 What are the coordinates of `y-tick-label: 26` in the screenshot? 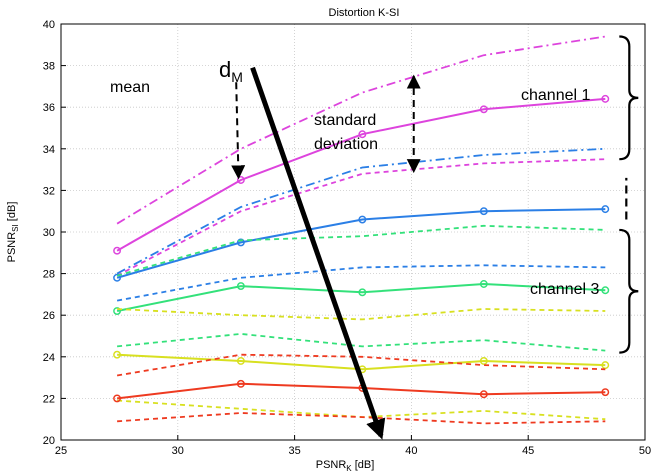 It's located at (49, 316).